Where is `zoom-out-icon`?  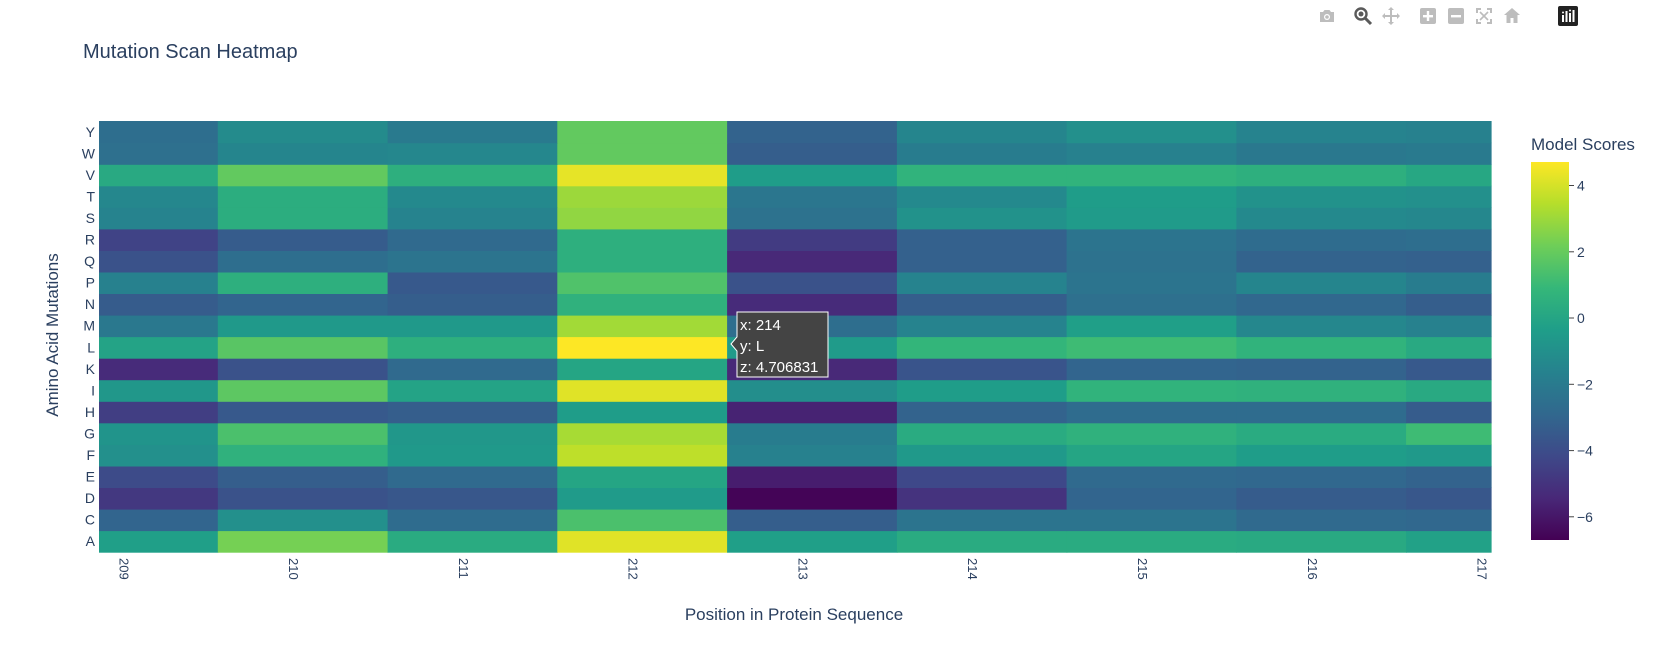
zoom-out-icon is located at coordinates (1456, 16).